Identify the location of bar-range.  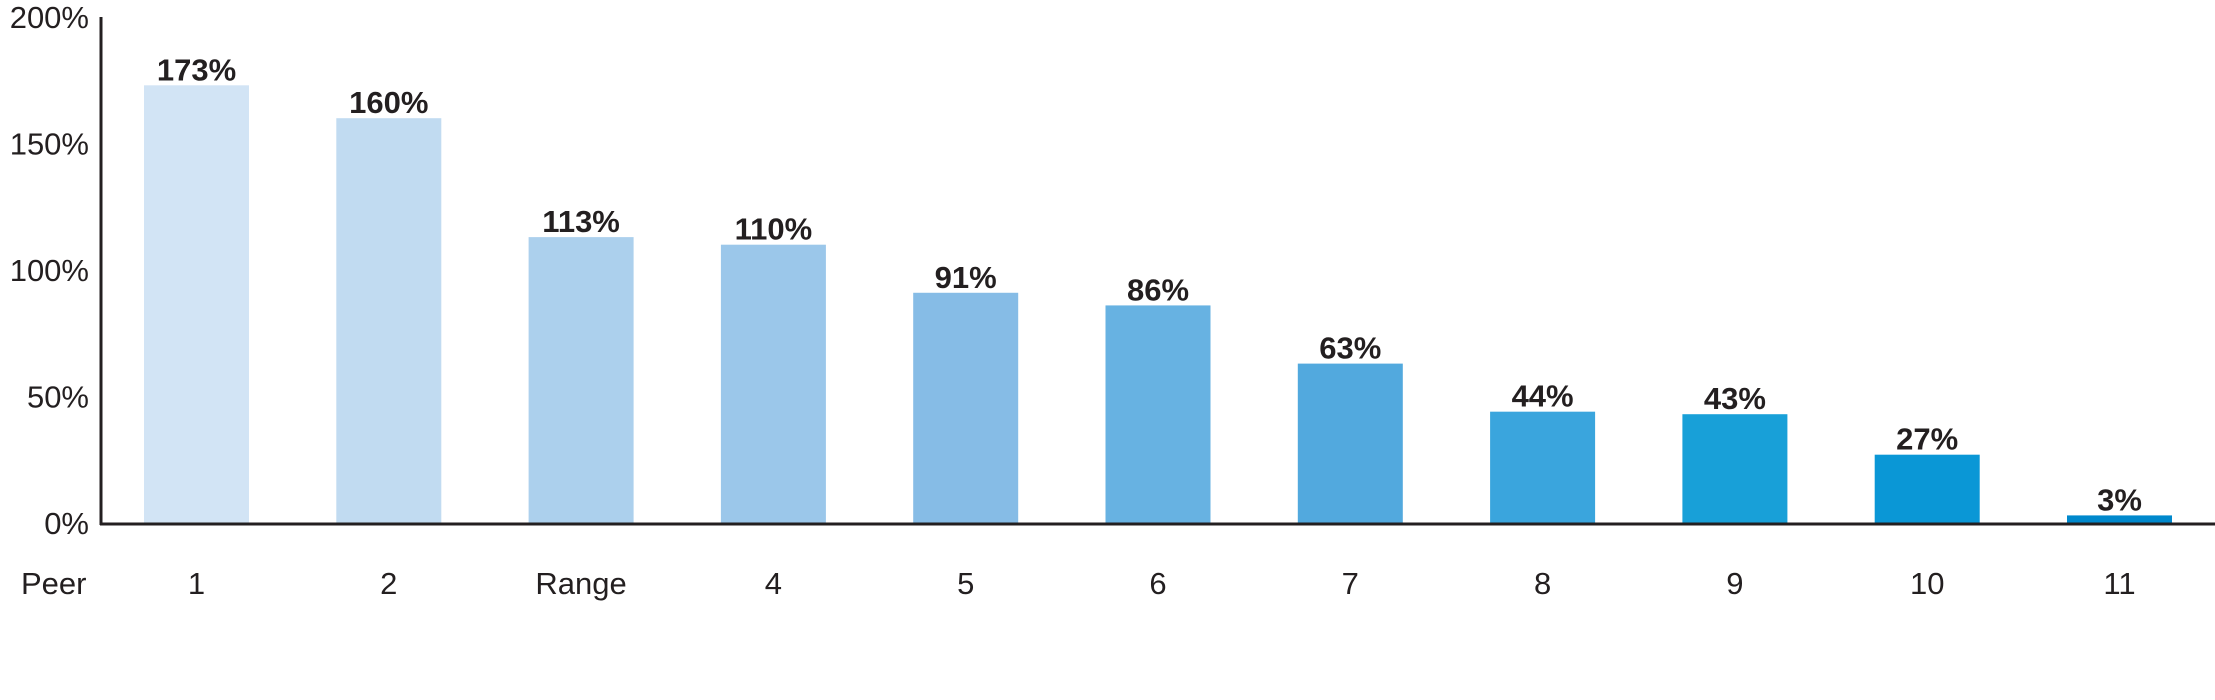
(581, 380).